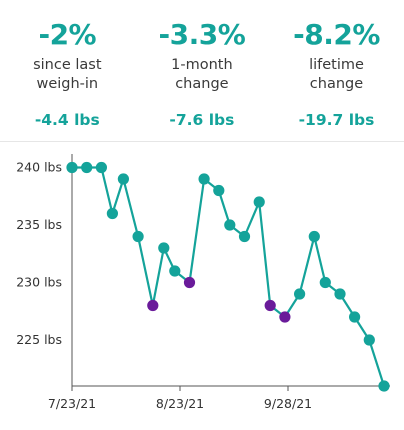 The width and height of the screenshot is (404, 430). I want to click on stat-label-line2: weigh-in, so click(67, 84).